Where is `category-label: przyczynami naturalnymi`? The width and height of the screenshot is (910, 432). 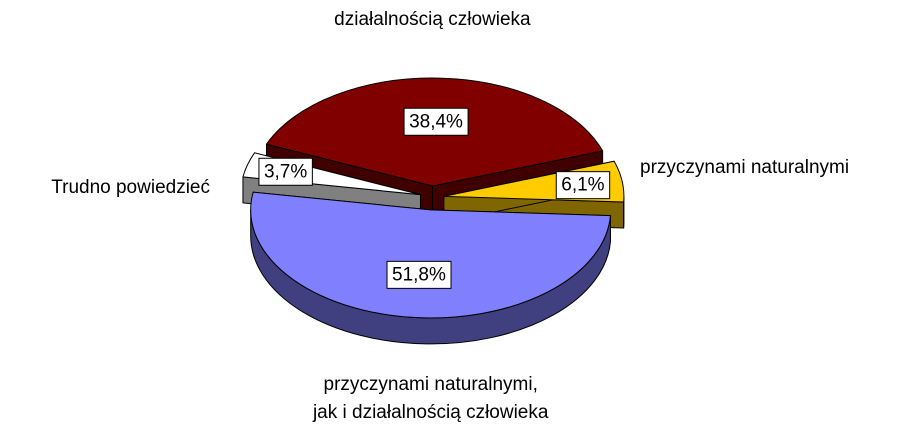 category-label: przyczynami naturalnymi is located at coordinates (744, 167).